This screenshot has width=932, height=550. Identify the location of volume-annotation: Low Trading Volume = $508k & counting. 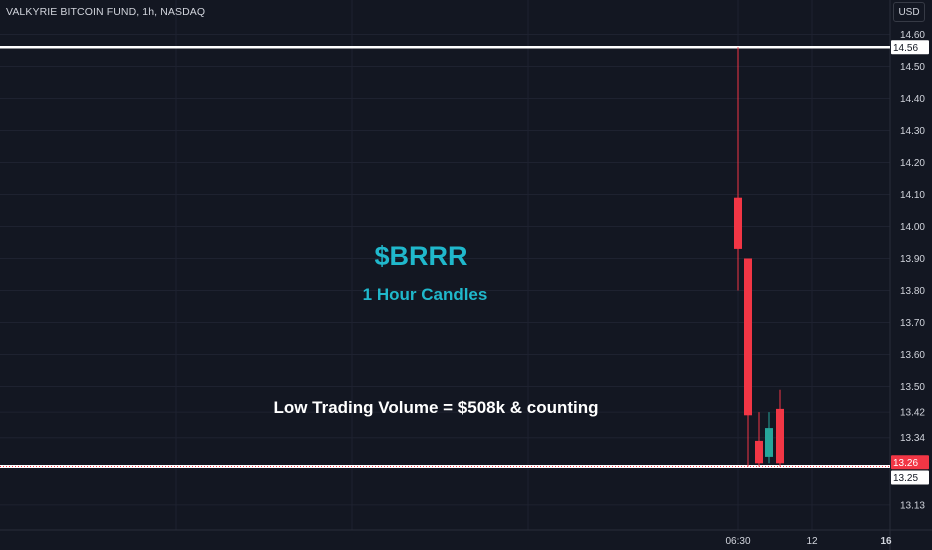
(436, 407).